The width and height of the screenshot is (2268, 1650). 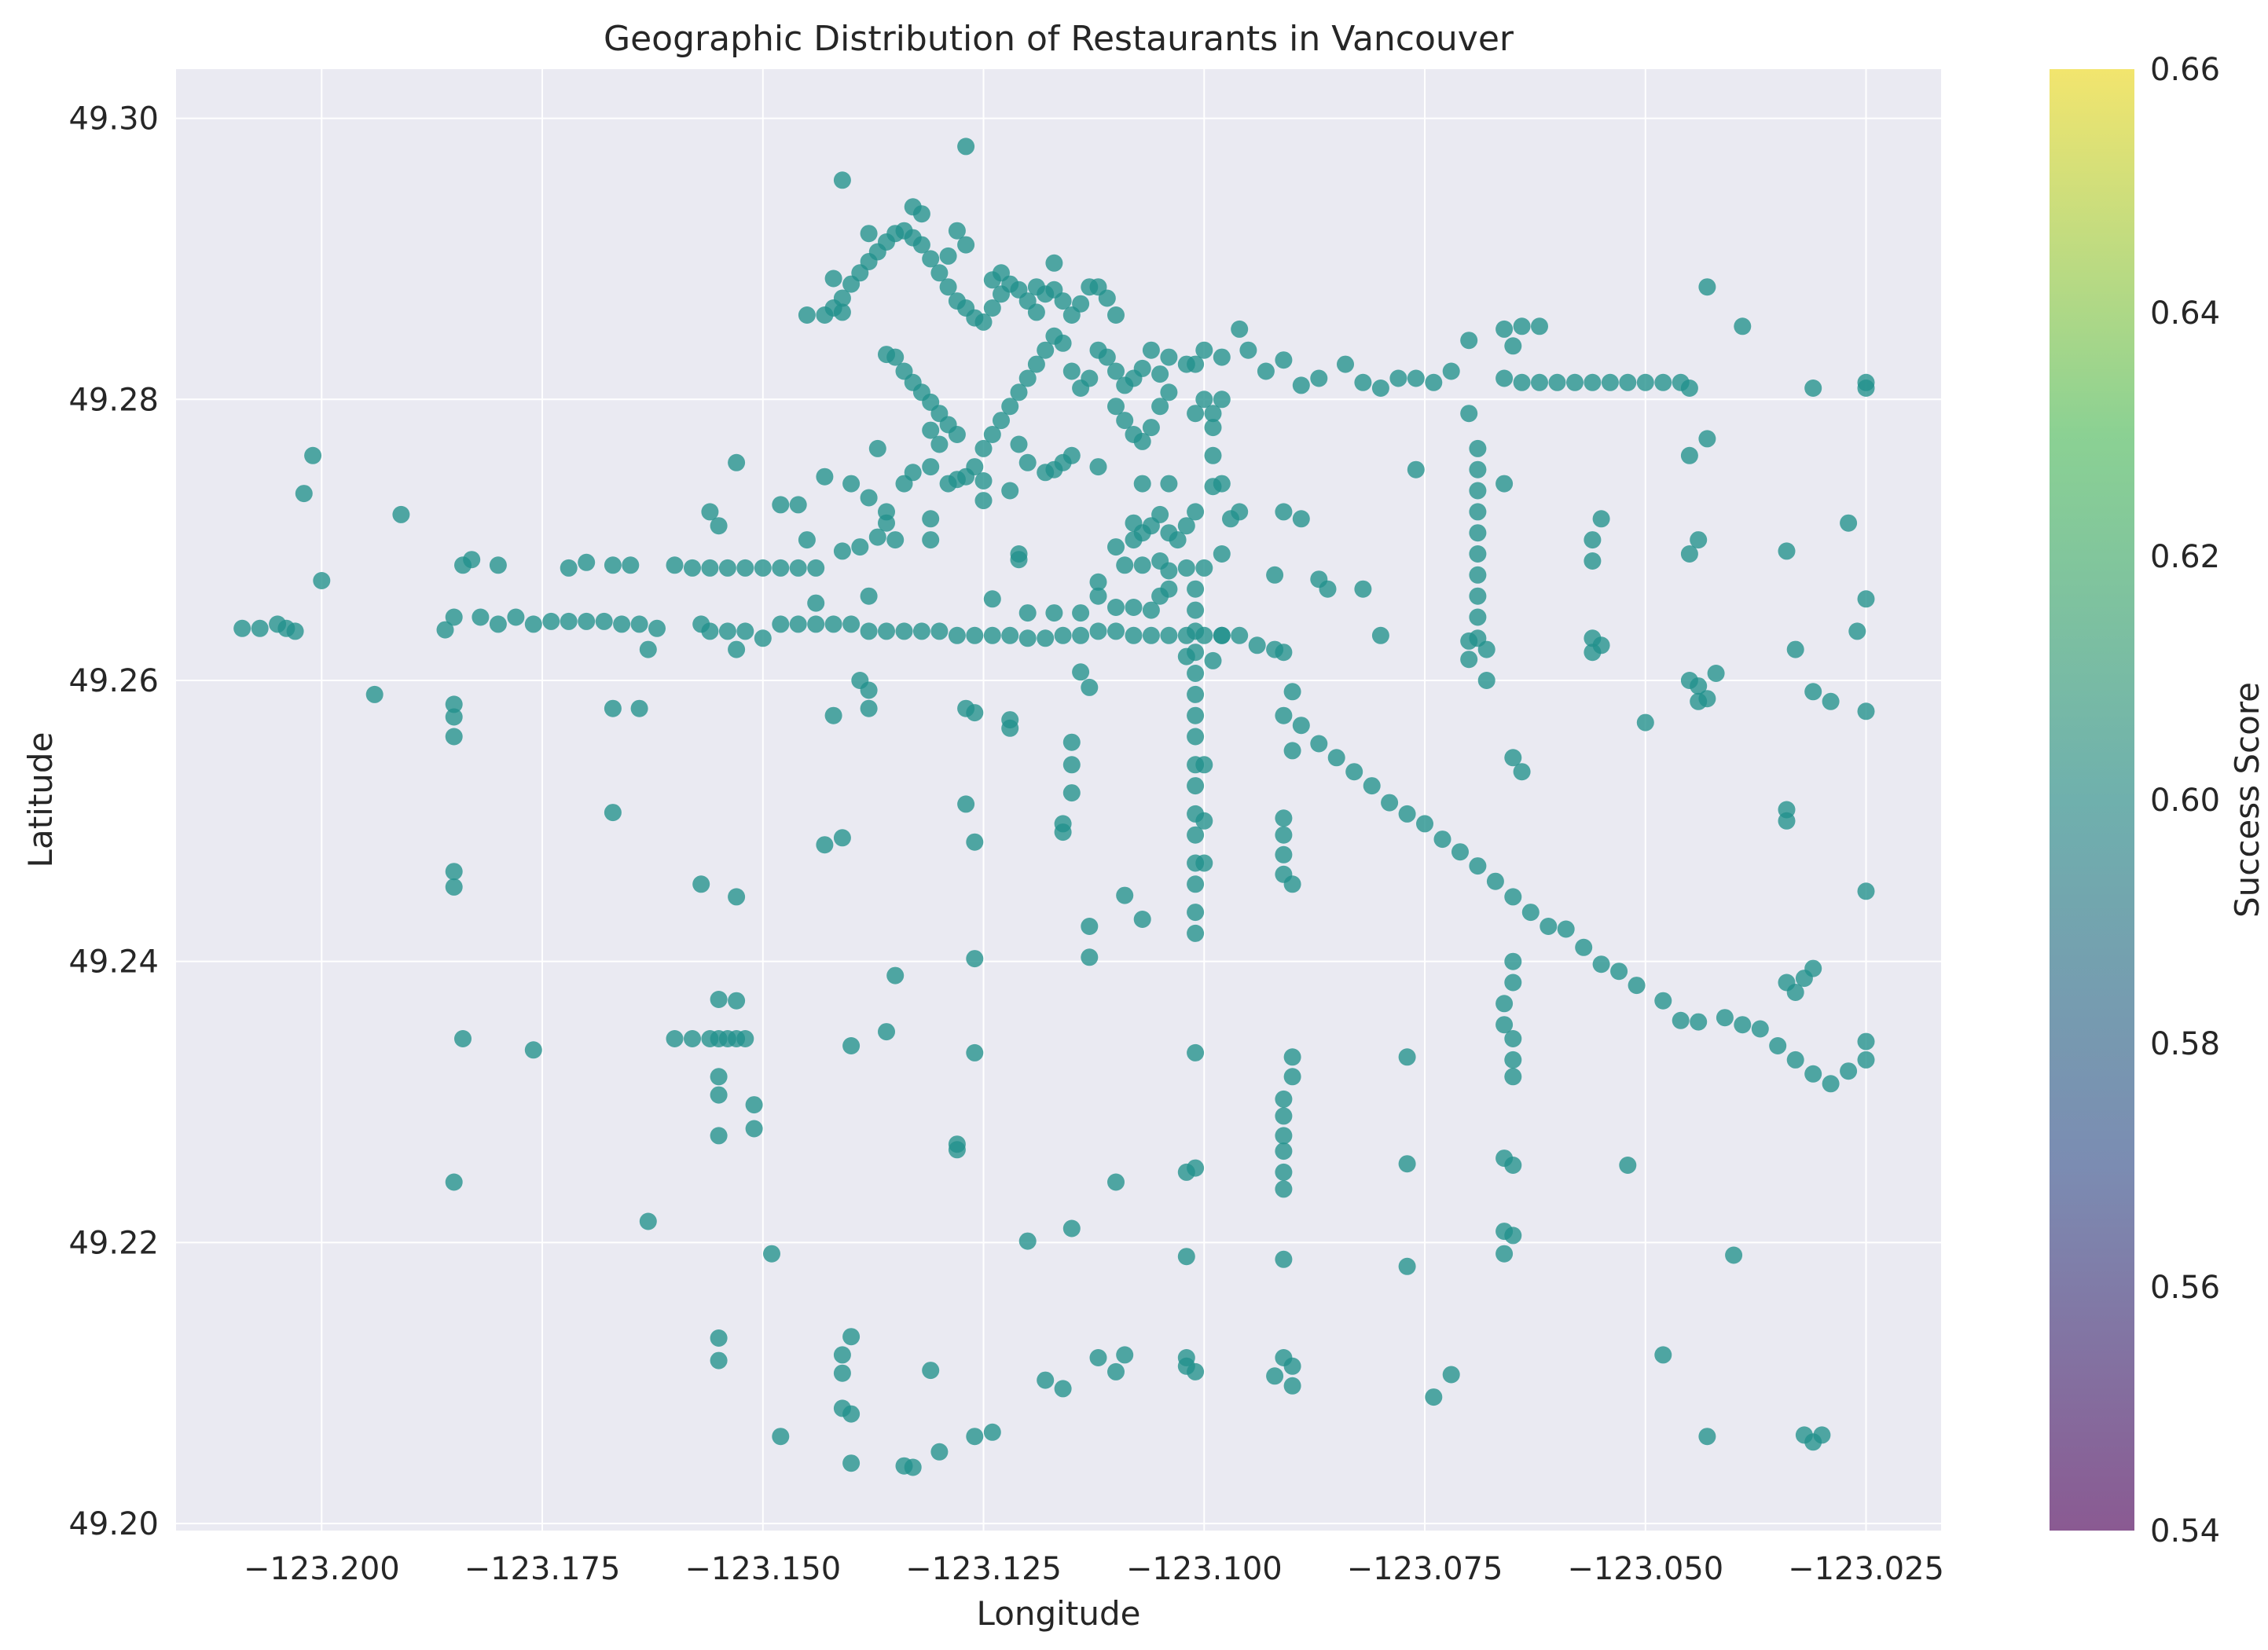 I want to click on colorbar-tick-label: 0.58, so click(x=2185, y=1044).